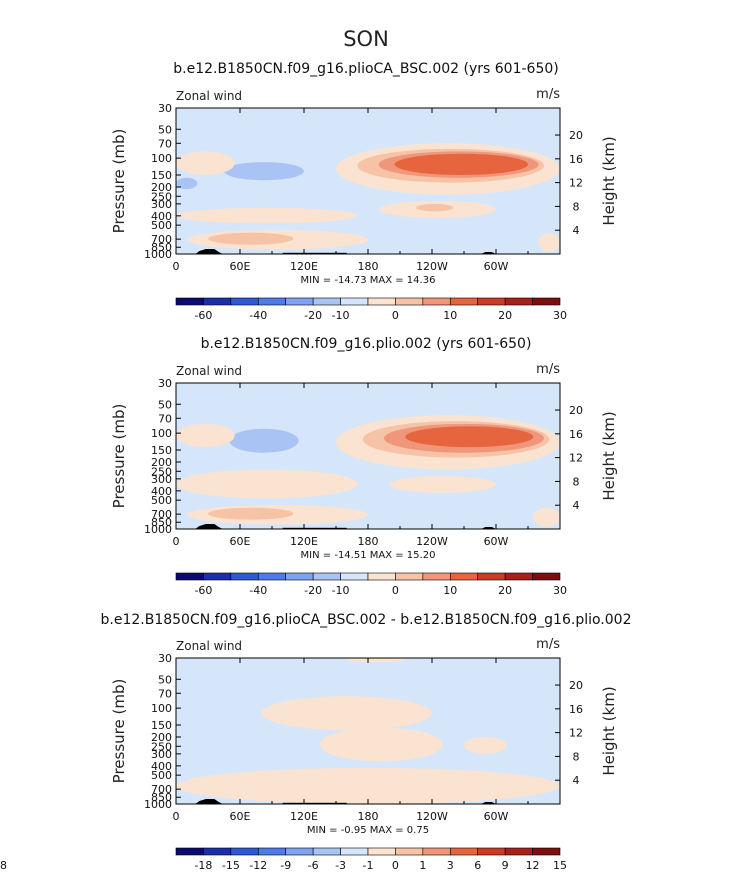 The image size is (733, 888). Describe the element at coordinates (576, 780) in the screenshot. I see `height-tick-label: 4` at that location.